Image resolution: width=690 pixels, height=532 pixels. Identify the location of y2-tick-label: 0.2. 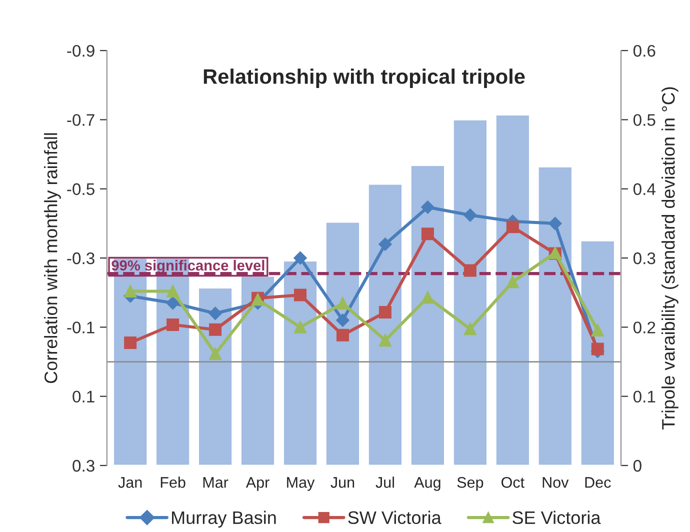
(644, 328).